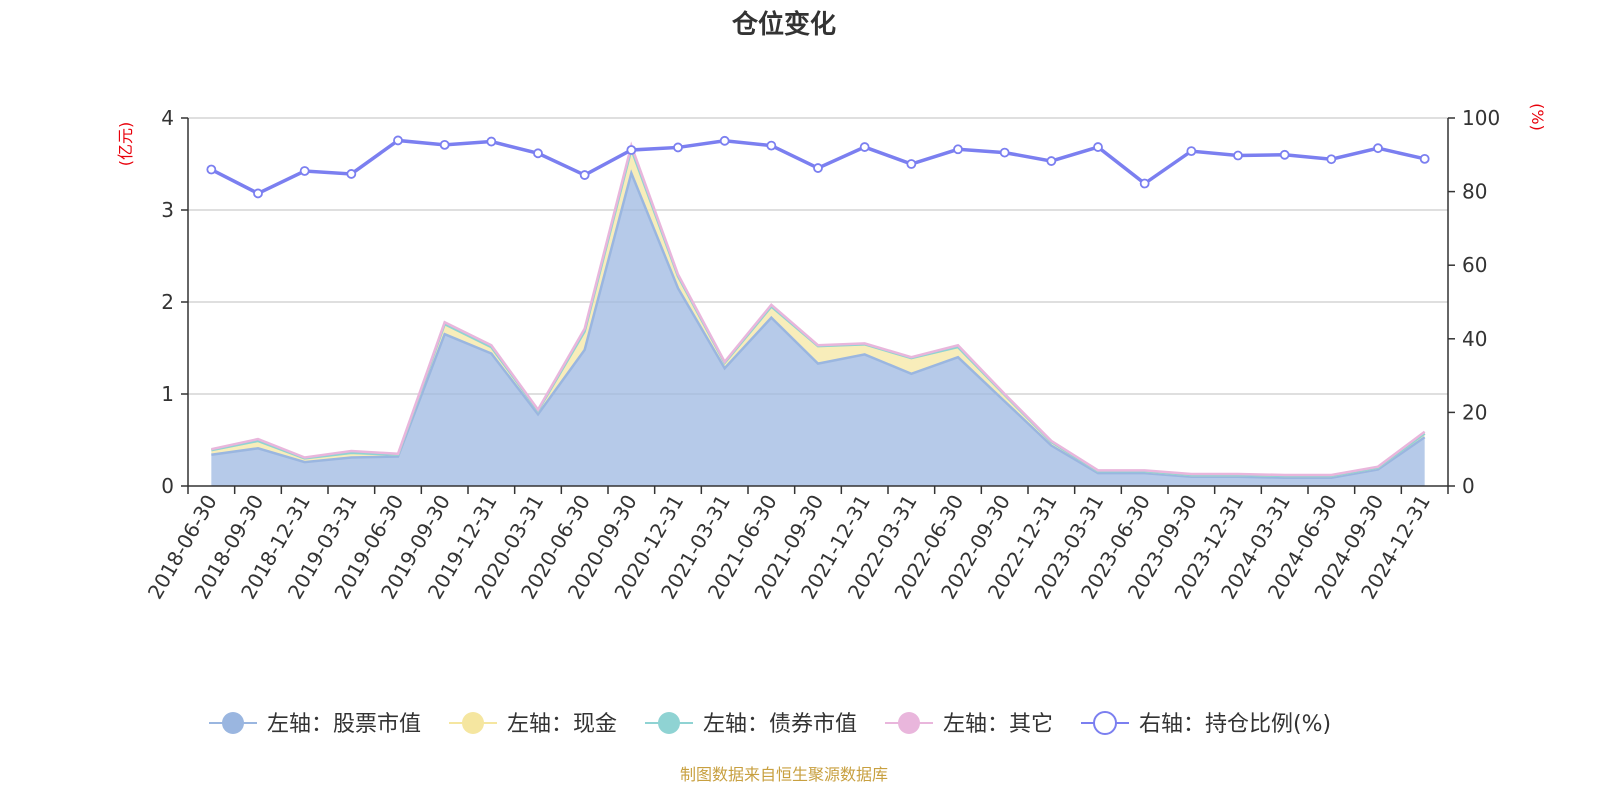 The width and height of the screenshot is (1600, 800). I want to click on legend-item: 左轴：其它, so click(969, 724).